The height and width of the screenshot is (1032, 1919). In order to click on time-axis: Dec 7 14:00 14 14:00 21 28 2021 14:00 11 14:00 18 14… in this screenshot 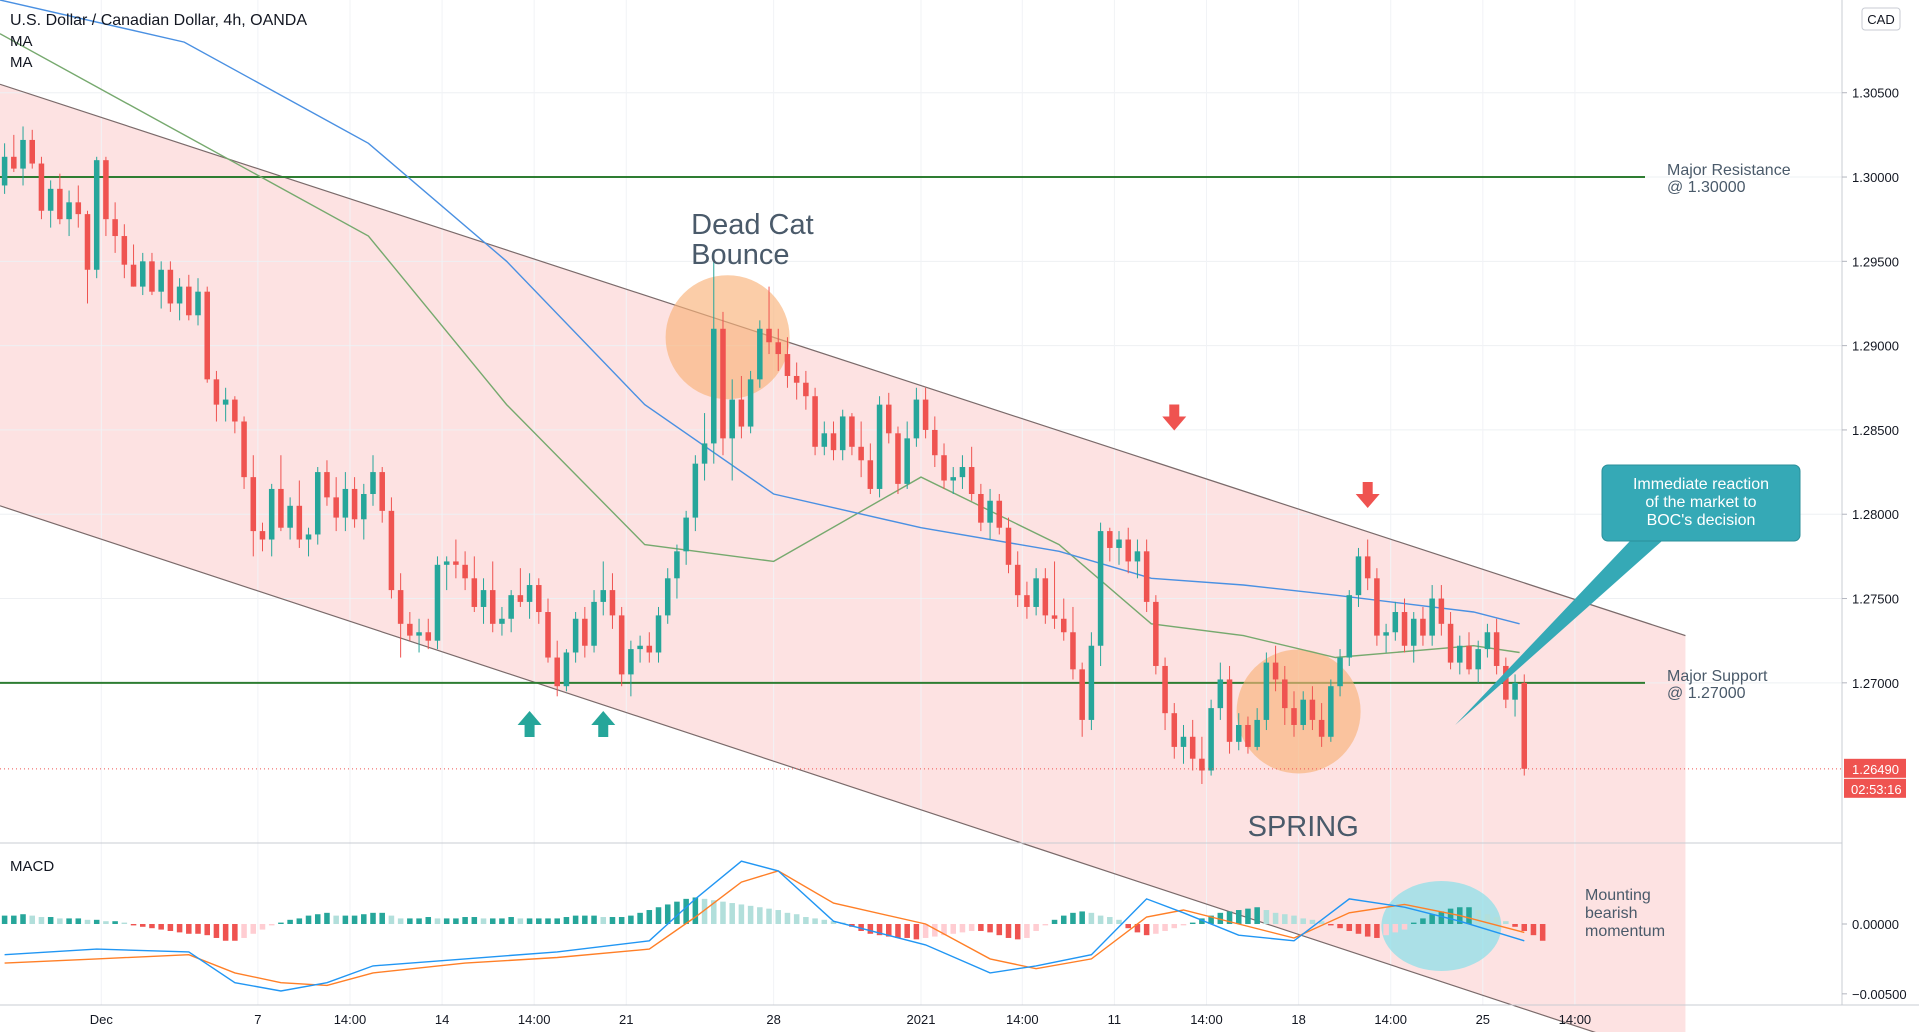, I will do `click(840, 1019)`.